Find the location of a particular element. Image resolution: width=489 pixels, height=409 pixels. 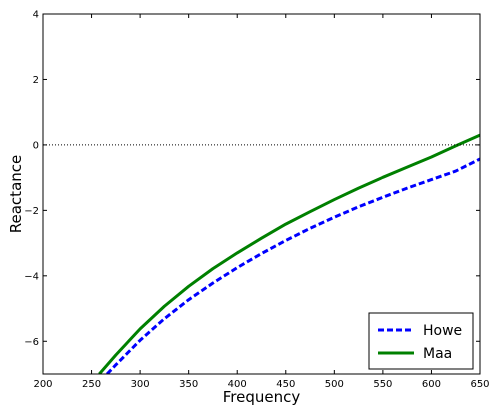

y-tick-label: −6 is located at coordinates (31, 342).